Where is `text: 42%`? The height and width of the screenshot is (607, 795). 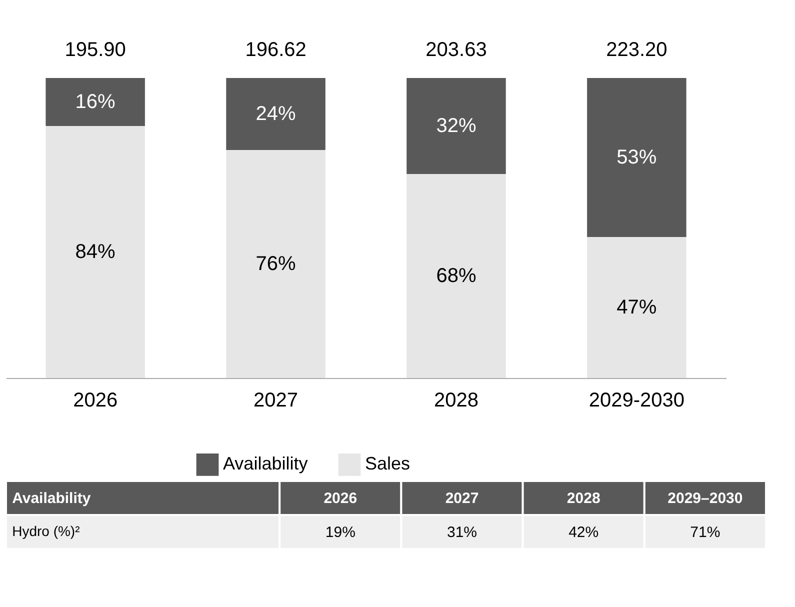 text: 42% is located at coordinates (583, 532).